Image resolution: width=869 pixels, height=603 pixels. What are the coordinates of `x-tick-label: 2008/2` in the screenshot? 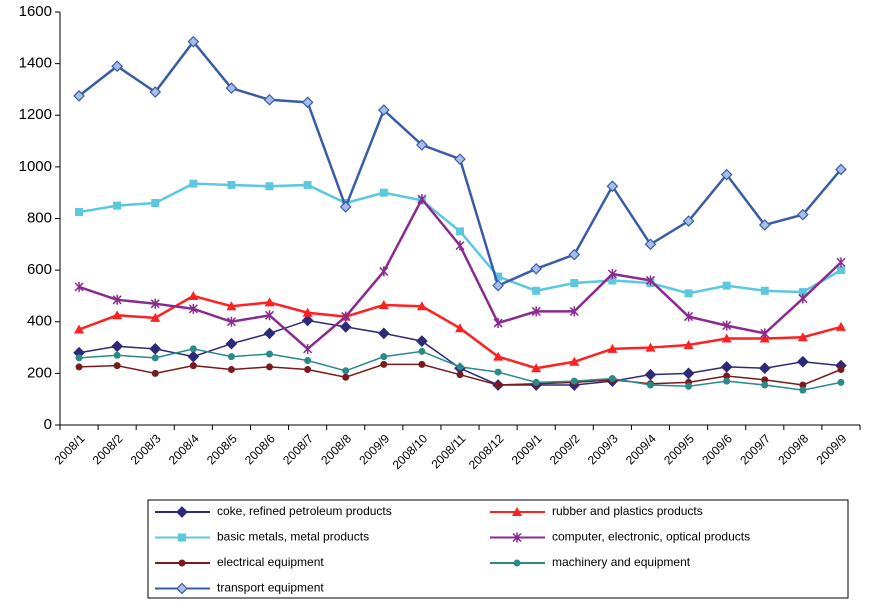 It's located at (108, 449).